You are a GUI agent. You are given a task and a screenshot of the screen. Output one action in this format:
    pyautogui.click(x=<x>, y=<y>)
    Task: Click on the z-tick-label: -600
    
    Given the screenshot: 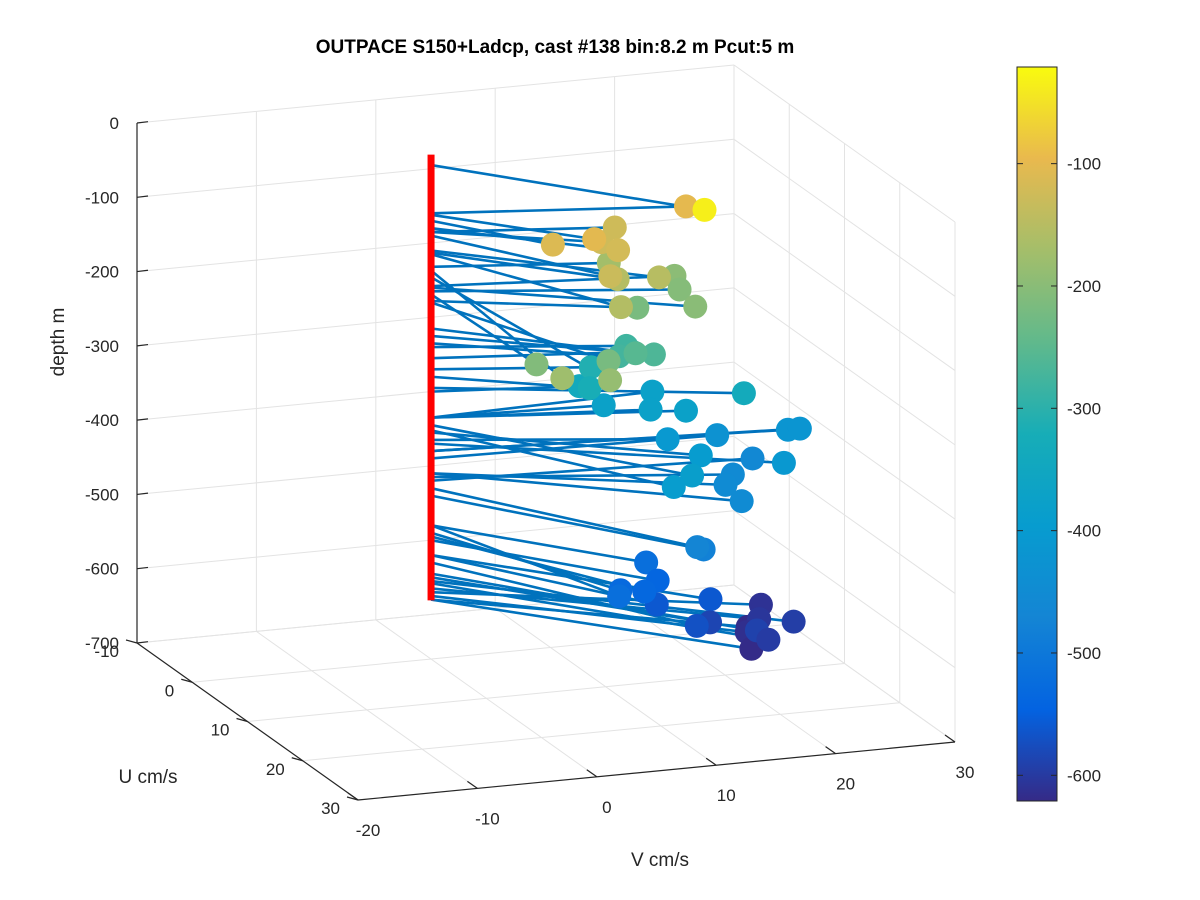 What is the action you would take?
    pyautogui.click(x=102, y=569)
    